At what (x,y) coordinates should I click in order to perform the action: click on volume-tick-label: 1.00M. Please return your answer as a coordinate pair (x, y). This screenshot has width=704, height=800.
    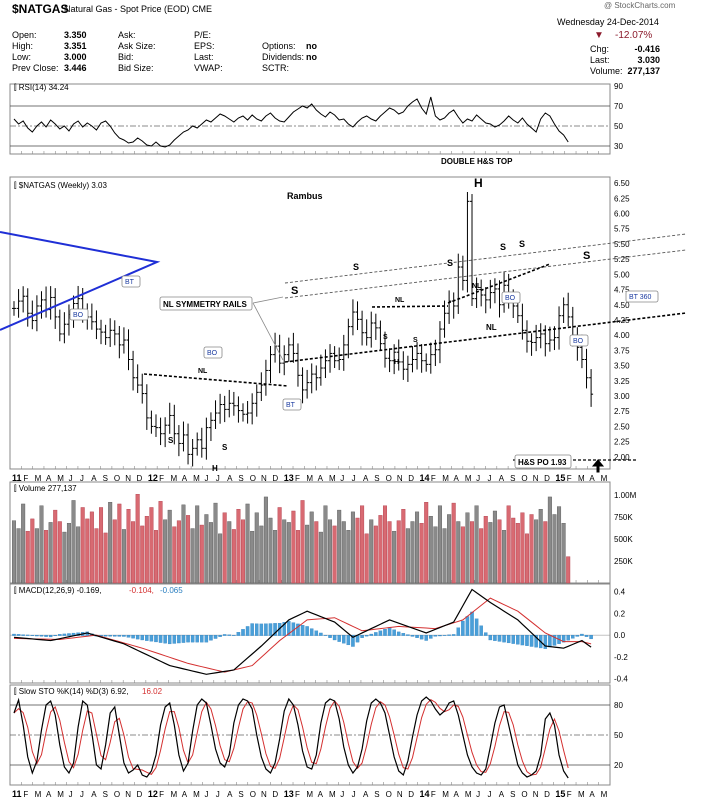
    Looking at the image, I should click on (625, 495).